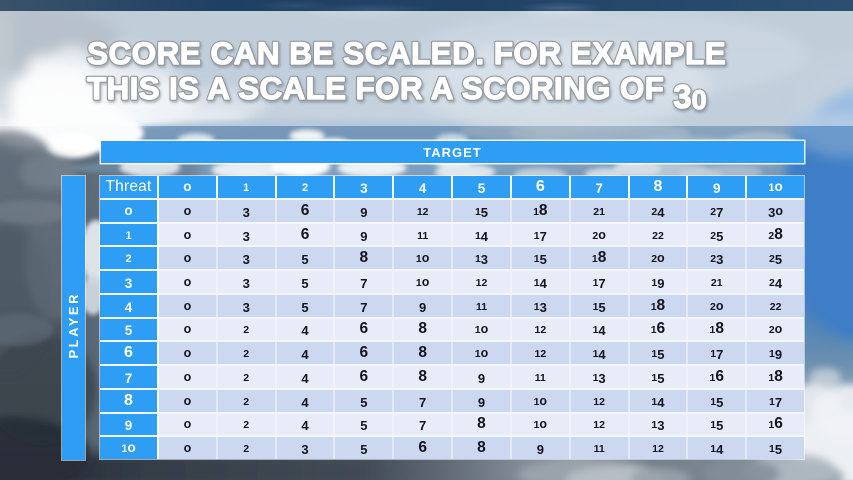 The width and height of the screenshot is (853, 480). What do you see at coordinates (406, 53) in the screenshot?
I see `svg-text:SCORE CAN BE SCALED. FOR EXAMP: SCORE CAN BE SCALED. FOR EXAMPLE` at bounding box center [406, 53].